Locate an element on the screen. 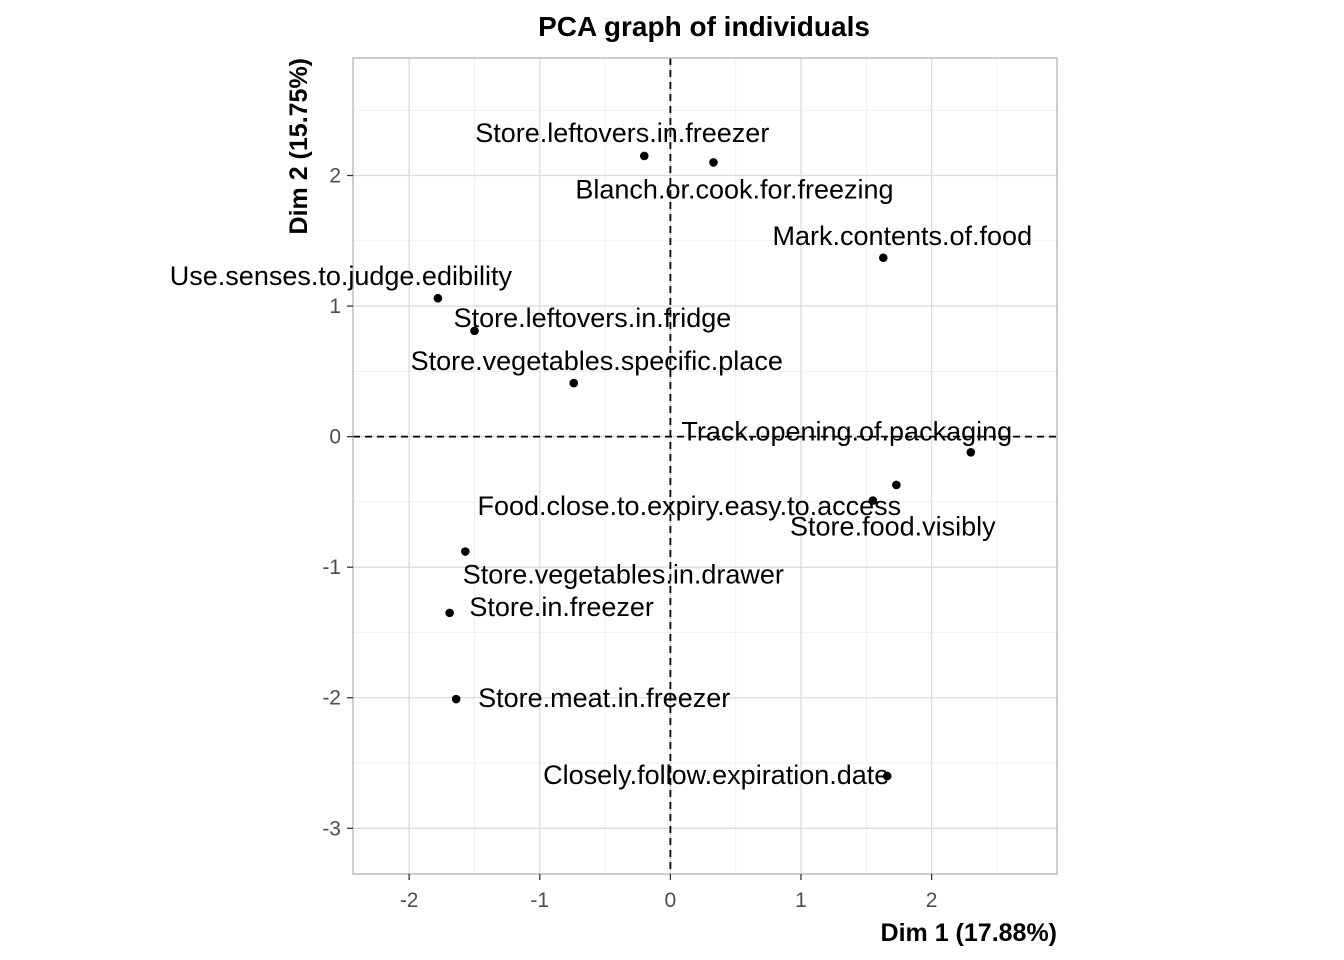  point-label: Food.close.to.expiry.easy.to.access is located at coordinates (689, 506).